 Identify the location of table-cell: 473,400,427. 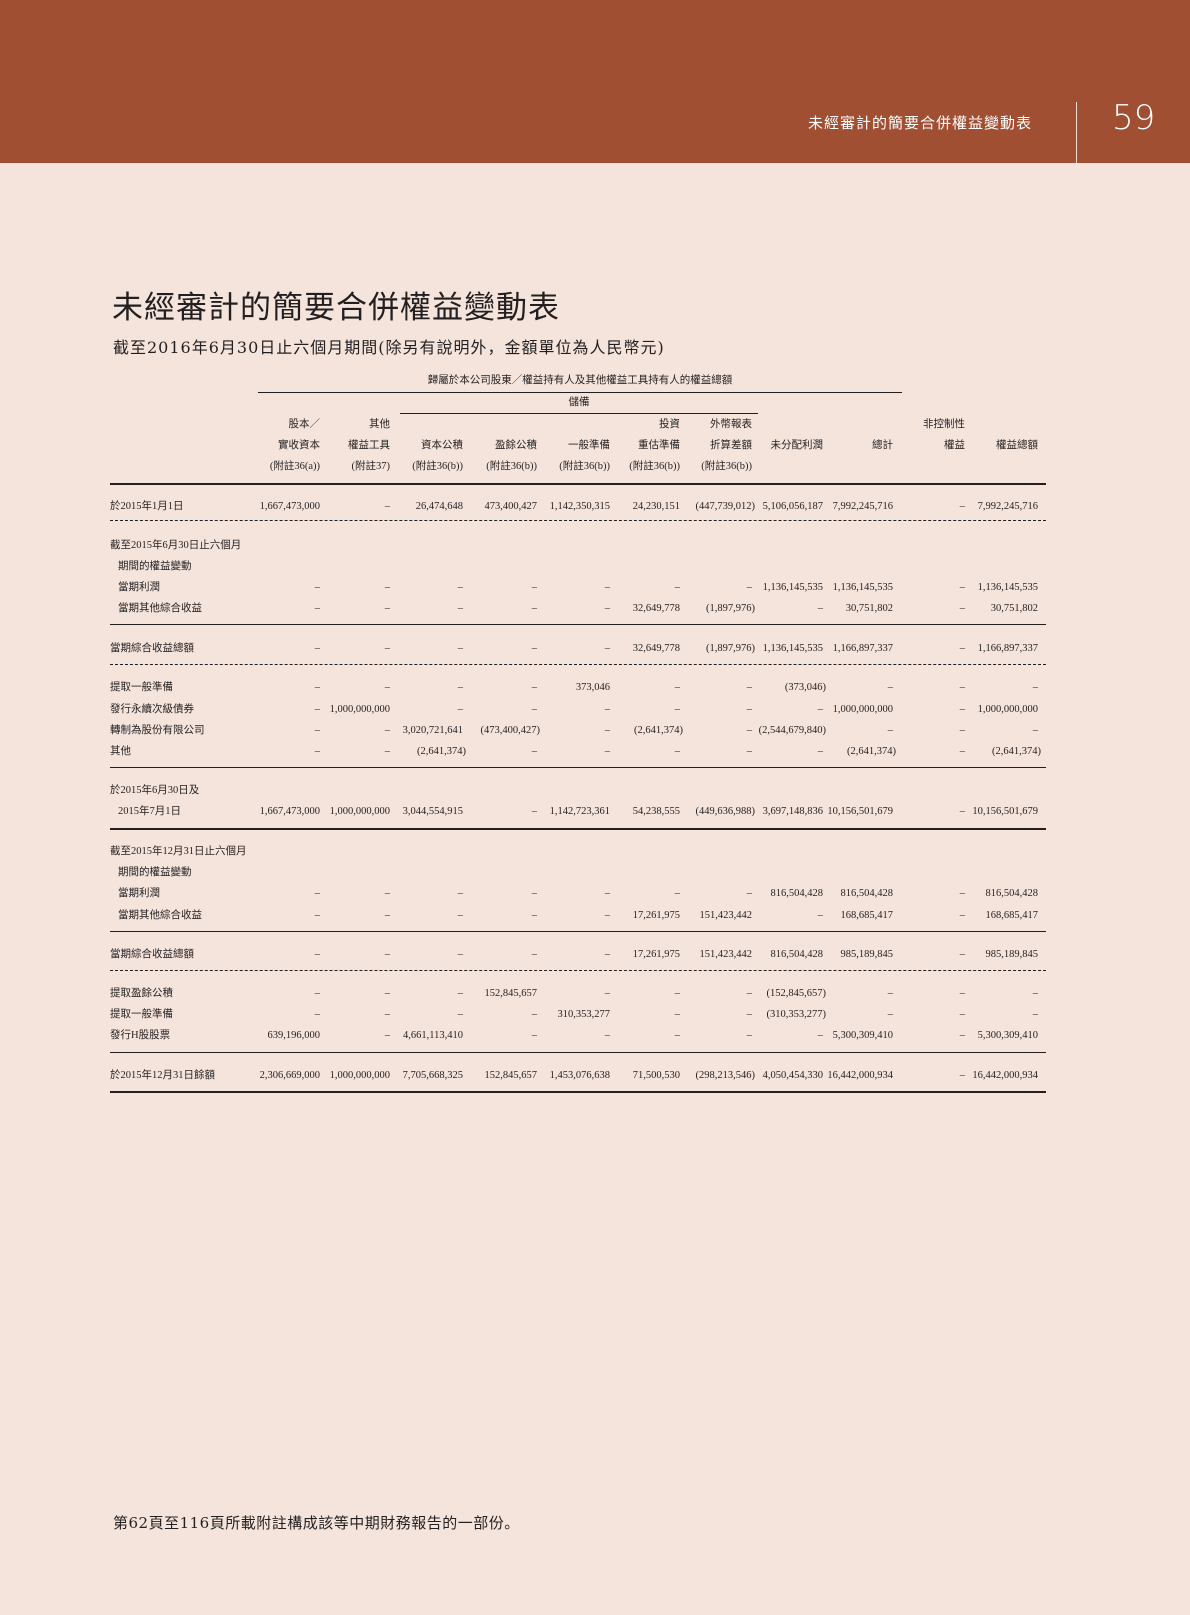
(511, 506).